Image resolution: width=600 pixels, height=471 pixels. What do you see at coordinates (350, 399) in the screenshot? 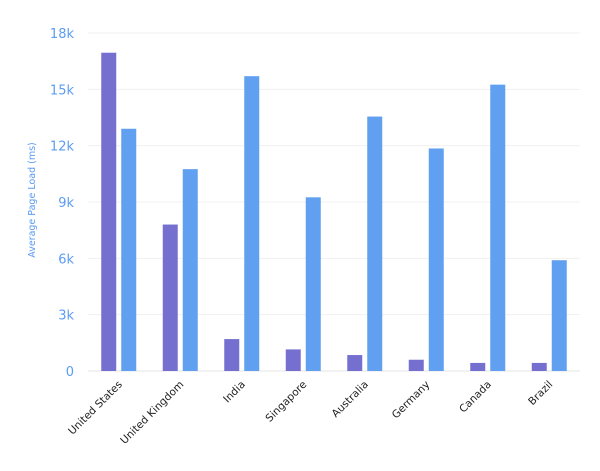
I see `x-tick-label: Australia` at bounding box center [350, 399].